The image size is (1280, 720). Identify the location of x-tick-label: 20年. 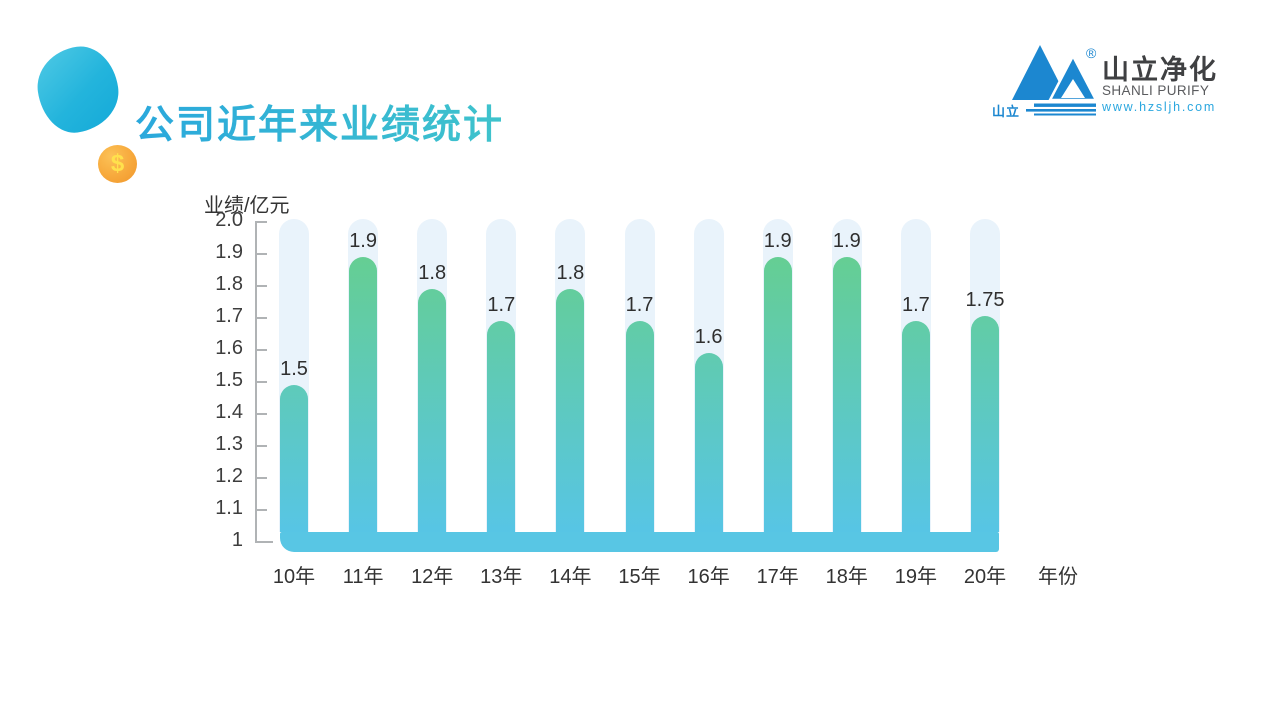
(985, 577).